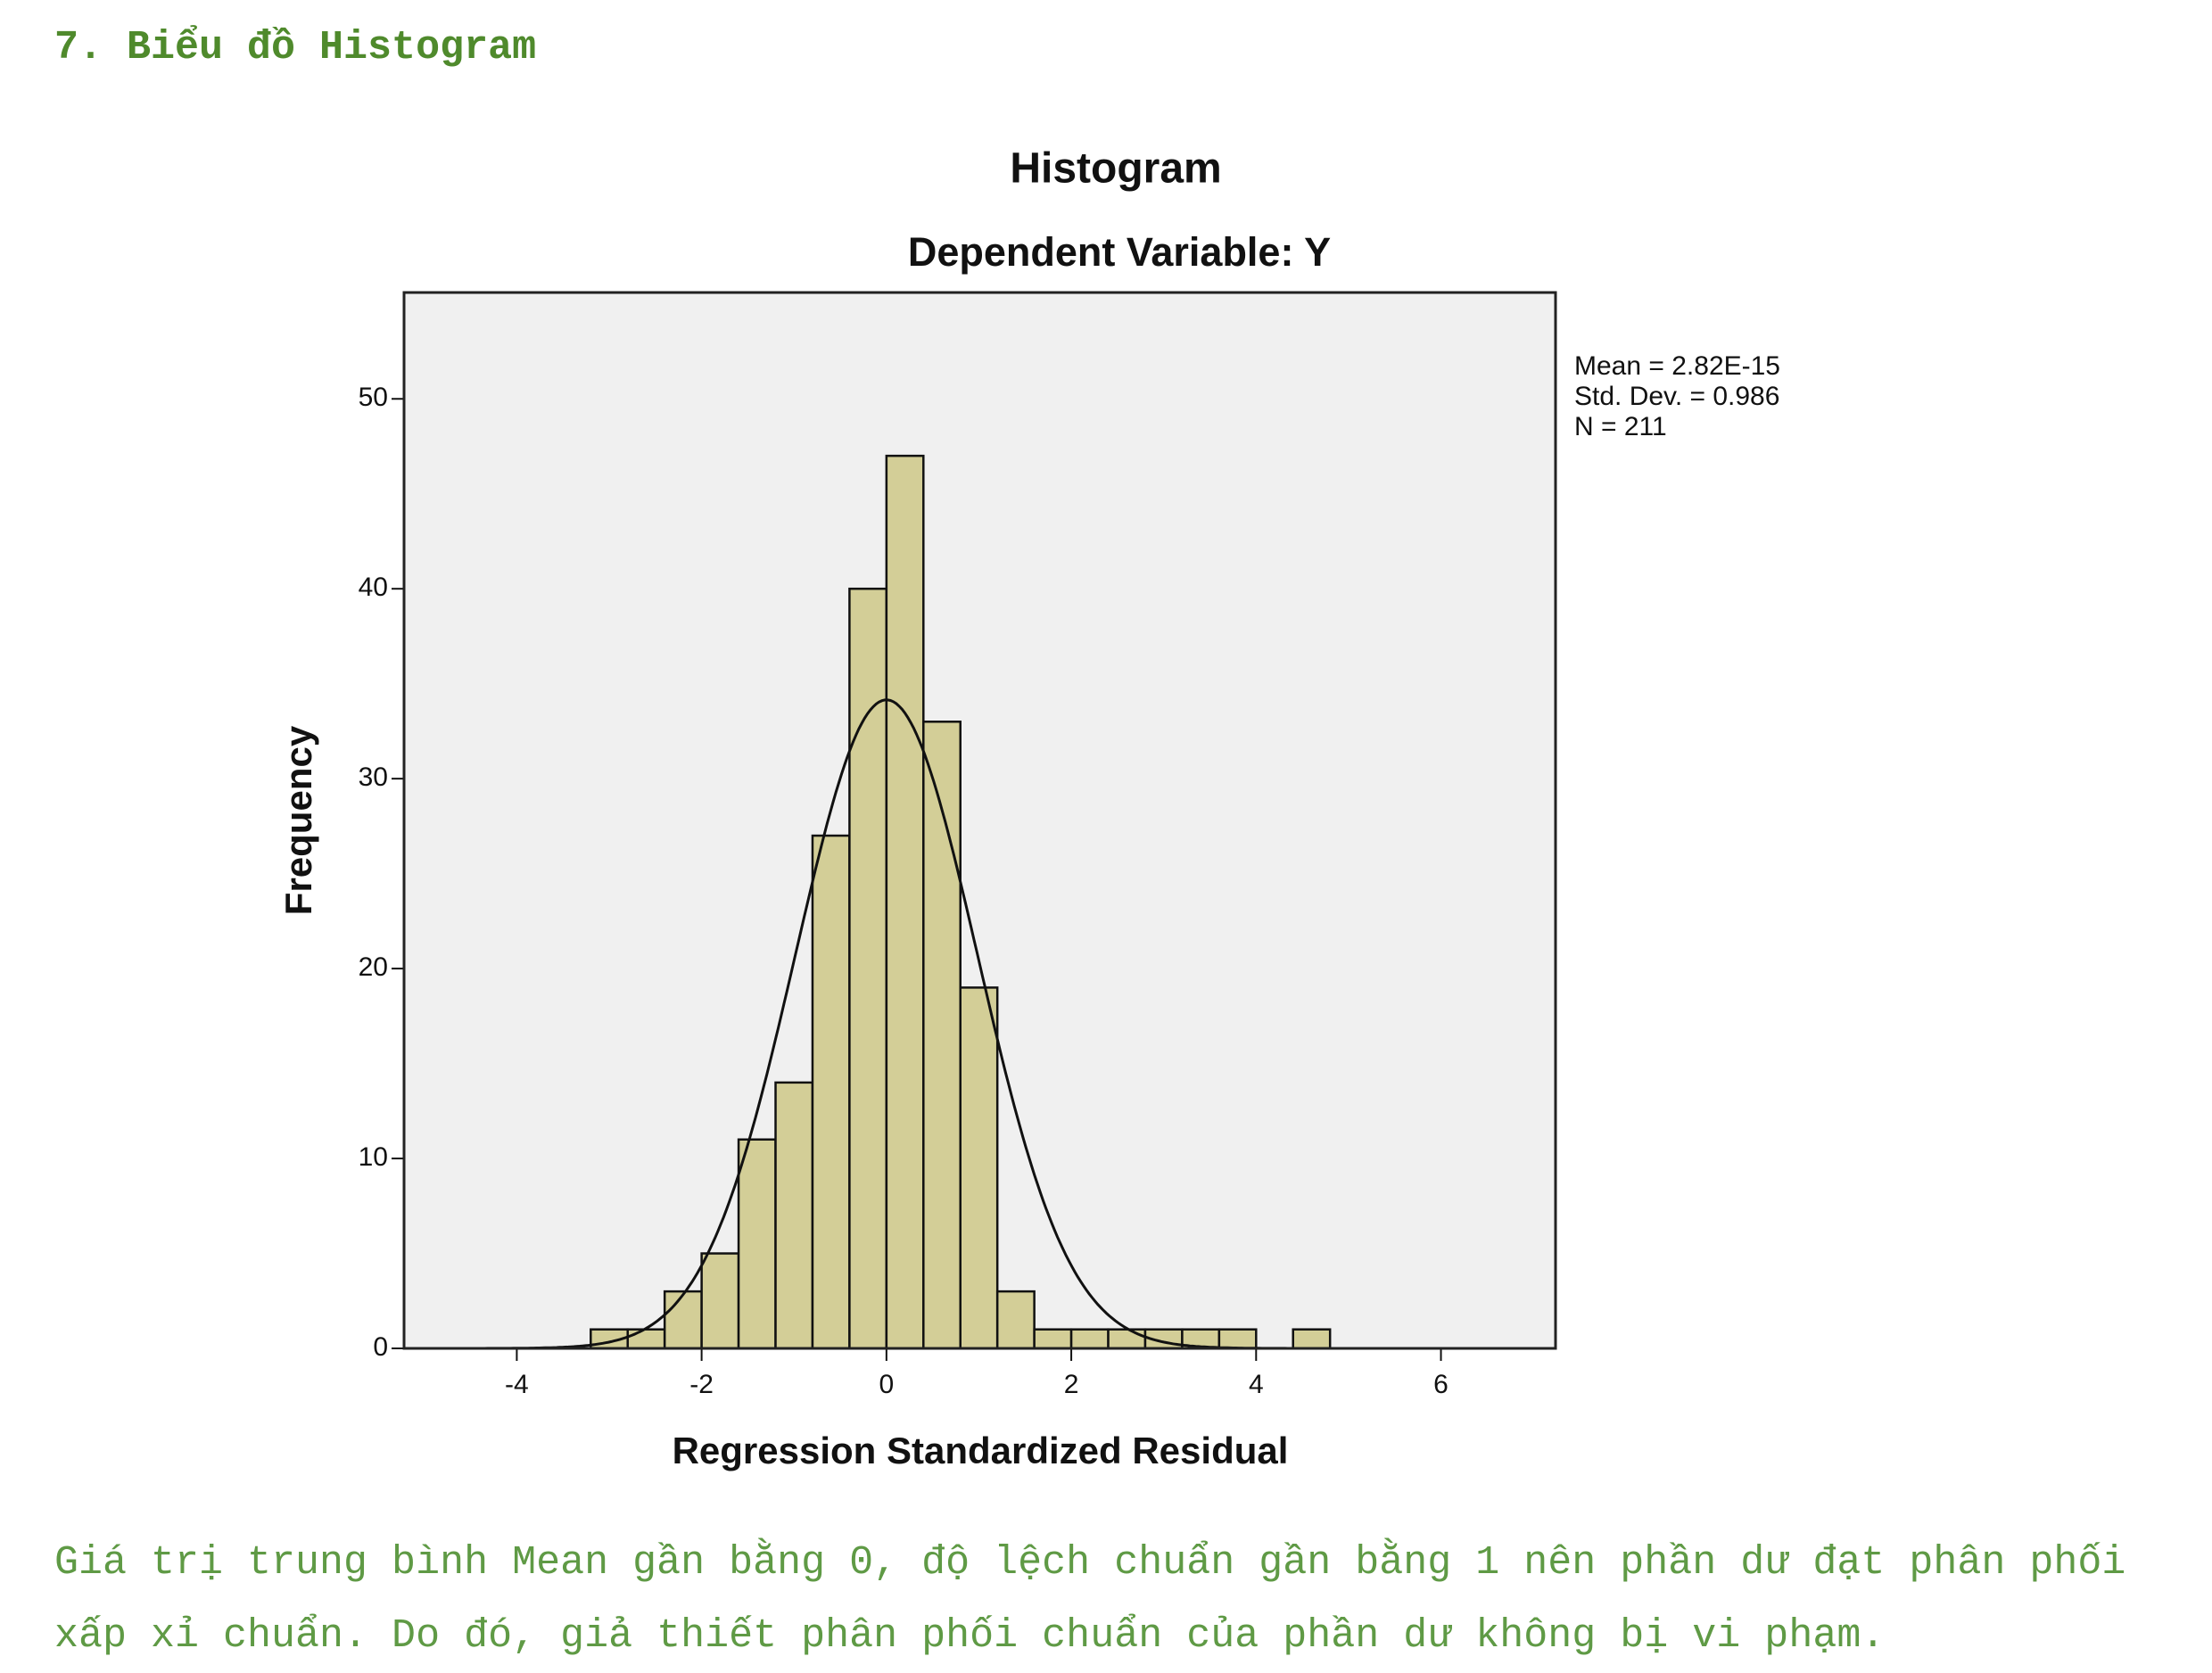 This screenshot has height=1673, width=2212. What do you see at coordinates (1256, 1384) in the screenshot?
I see `x-tick-label: 4` at bounding box center [1256, 1384].